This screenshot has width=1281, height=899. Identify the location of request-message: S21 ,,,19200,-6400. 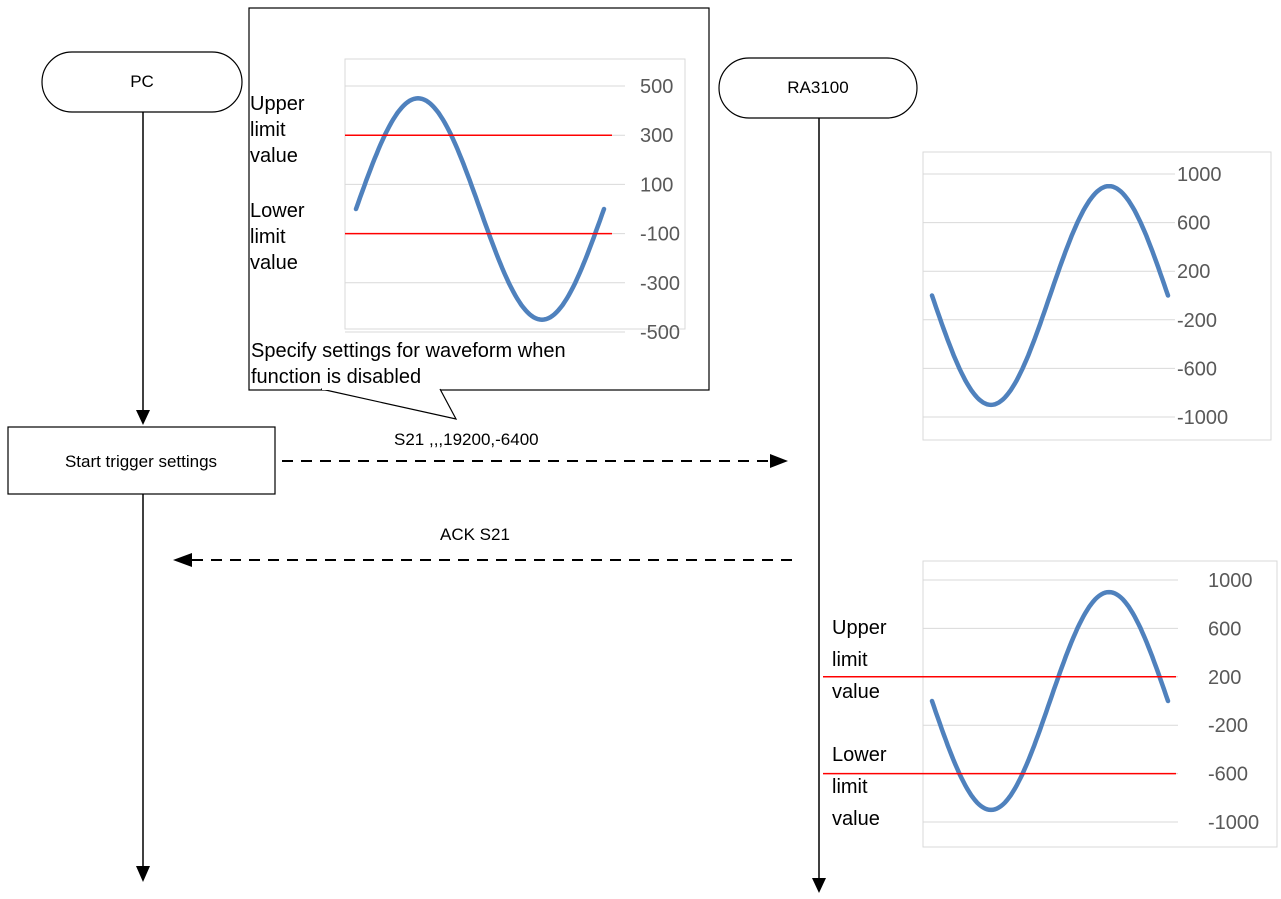
(535, 449).